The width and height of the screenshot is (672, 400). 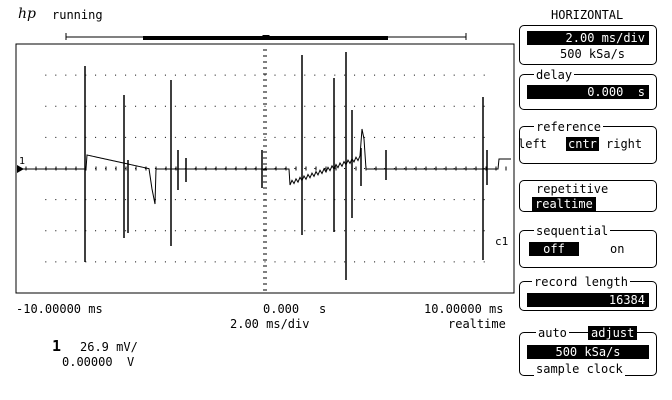 I want to click on scale-left-label: -10.00000 ms, so click(x=59, y=309).